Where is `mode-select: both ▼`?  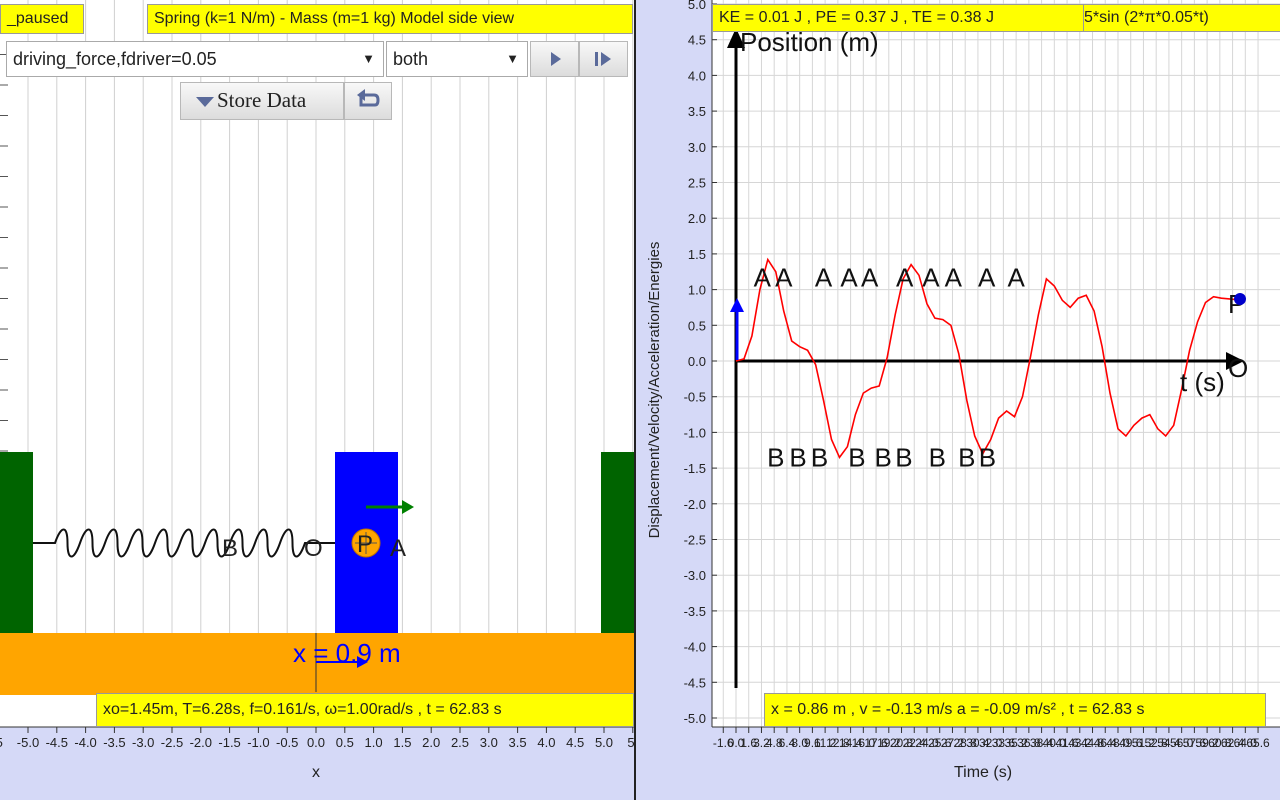 mode-select: both ▼ is located at coordinates (457, 59).